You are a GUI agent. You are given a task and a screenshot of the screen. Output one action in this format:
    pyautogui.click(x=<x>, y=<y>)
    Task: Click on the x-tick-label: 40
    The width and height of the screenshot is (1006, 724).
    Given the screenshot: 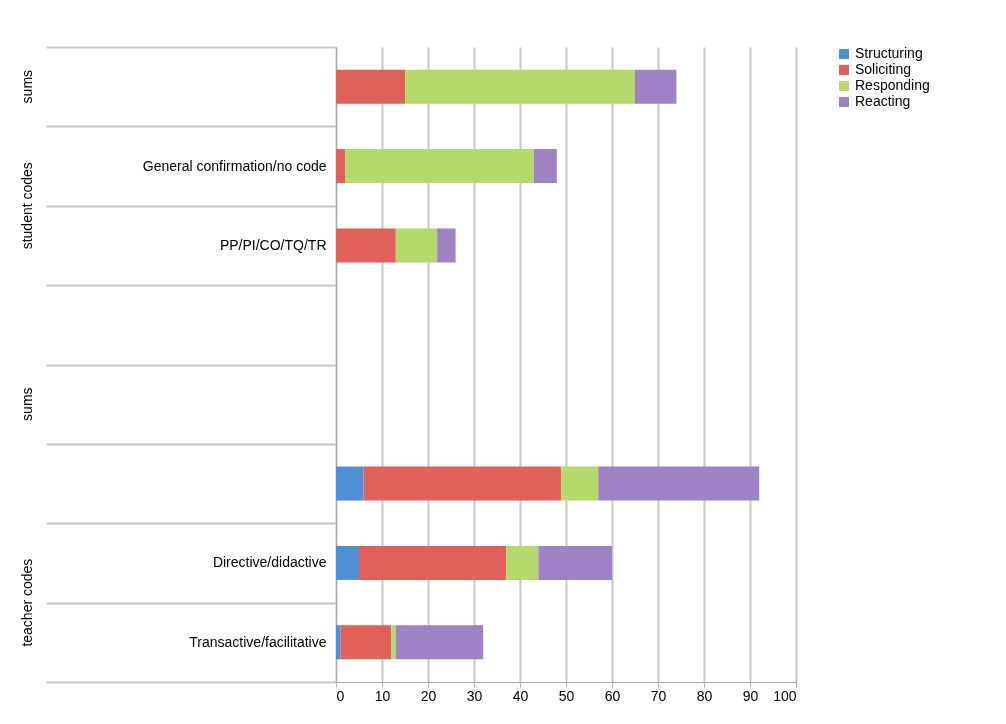 What is the action you would take?
    pyautogui.click(x=520, y=695)
    